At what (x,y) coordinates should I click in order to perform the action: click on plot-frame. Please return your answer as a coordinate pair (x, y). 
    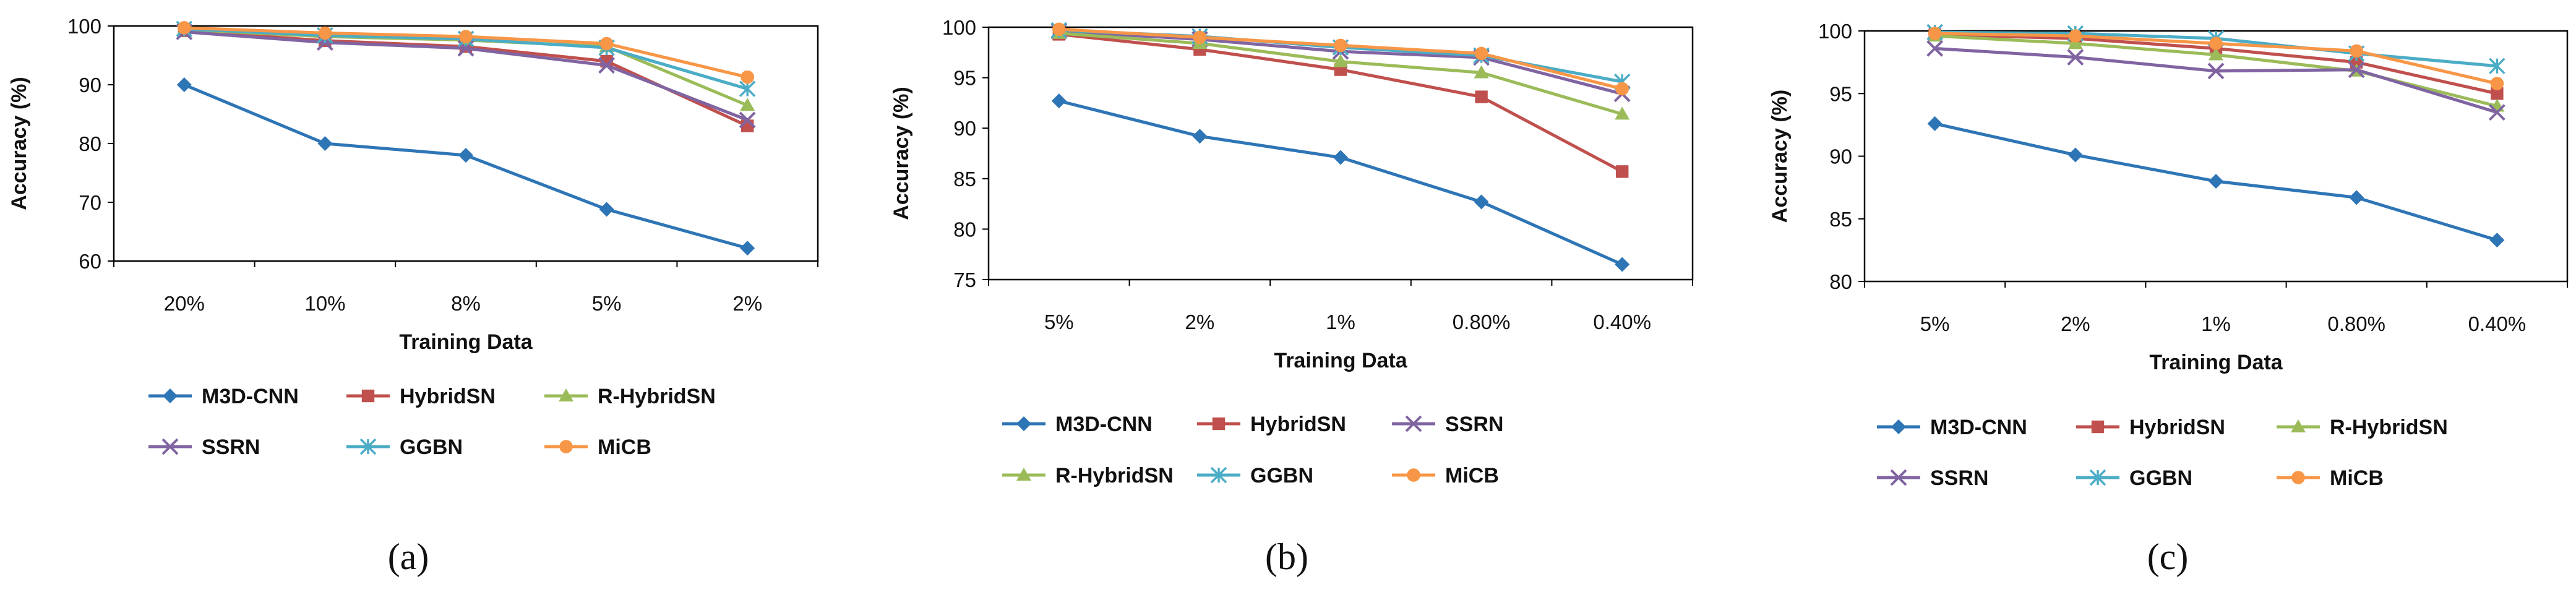
    Looking at the image, I should click on (2216, 156).